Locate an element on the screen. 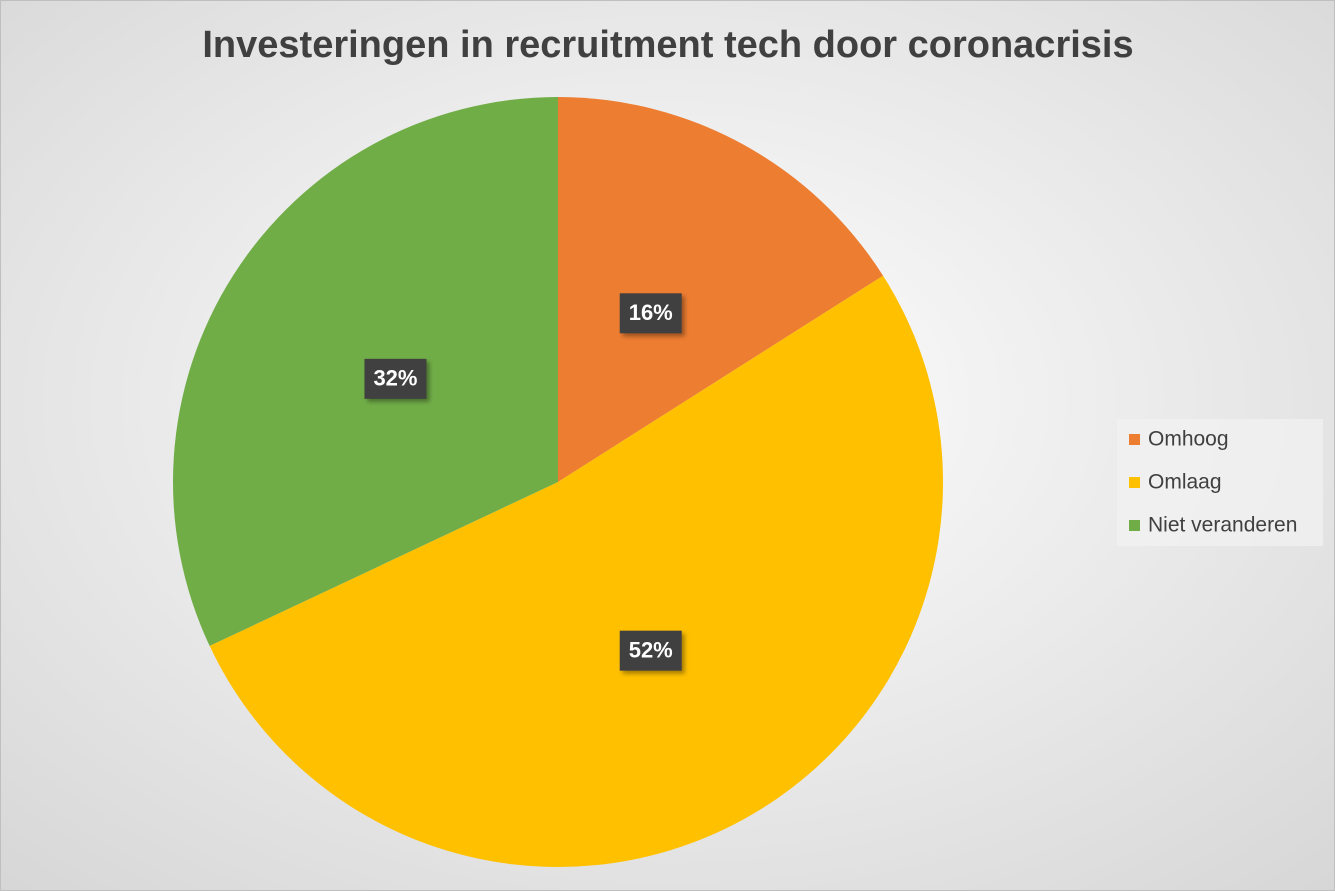  data-label: 32% is located at coordinates (395, 378).